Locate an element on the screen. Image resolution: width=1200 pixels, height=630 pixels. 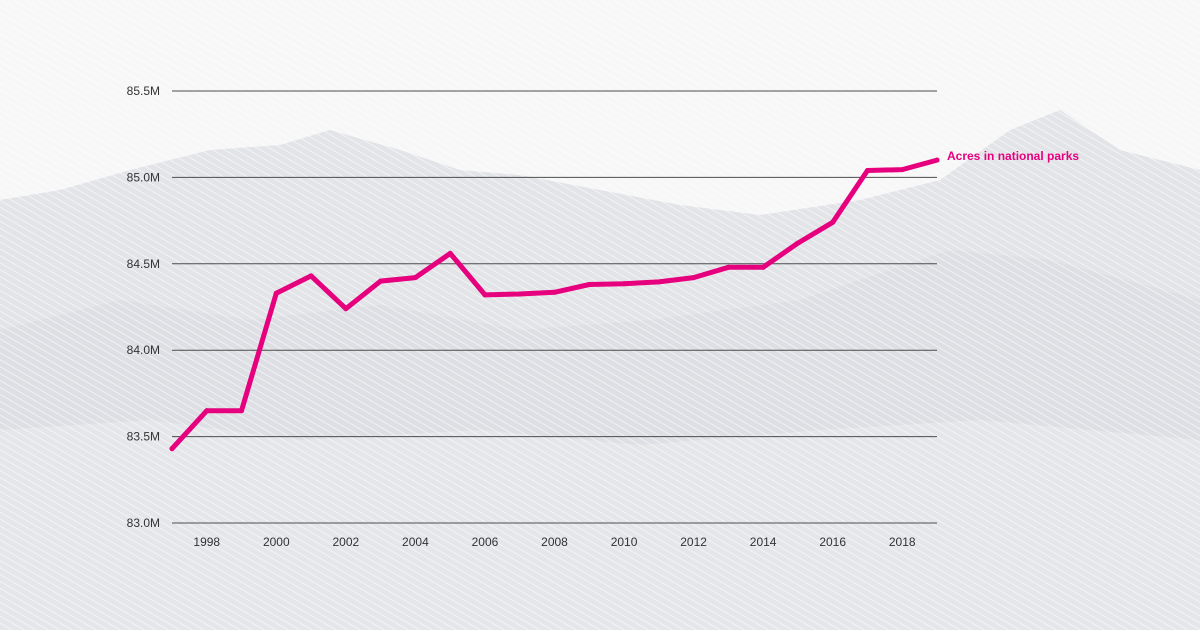
series-label: Acres in national parks is located at coordinates (1013, 156).